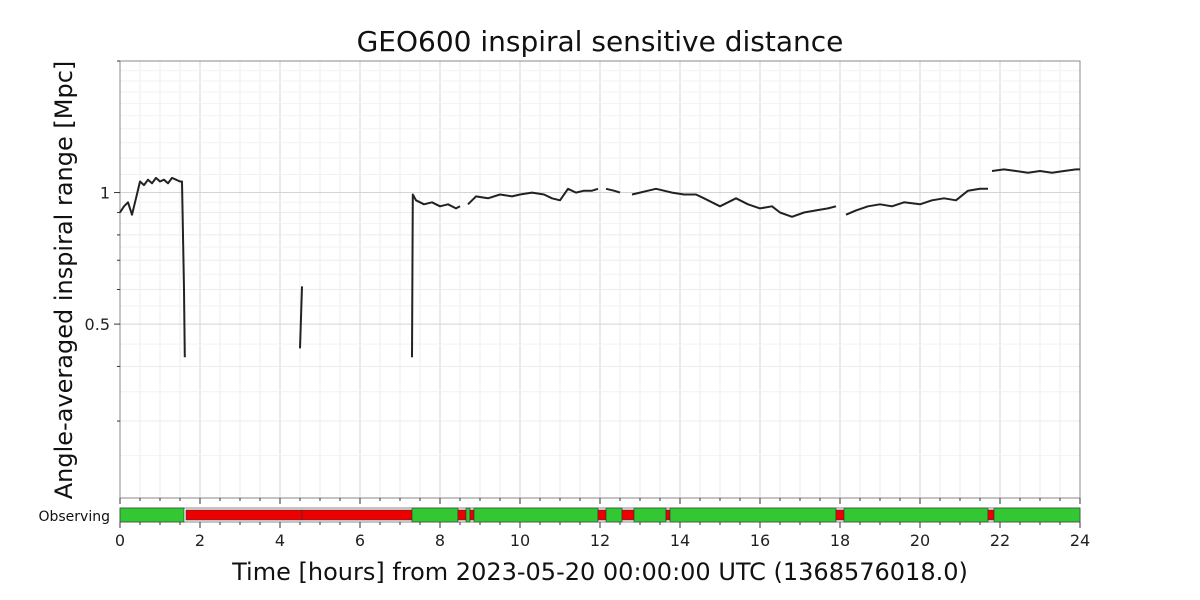  What do you see at coordinates (64, 280) in the screenshot?
I see `y-axis-label: Angle-averaged inspiral range [Mpc]` at bounding box center [64, 280].